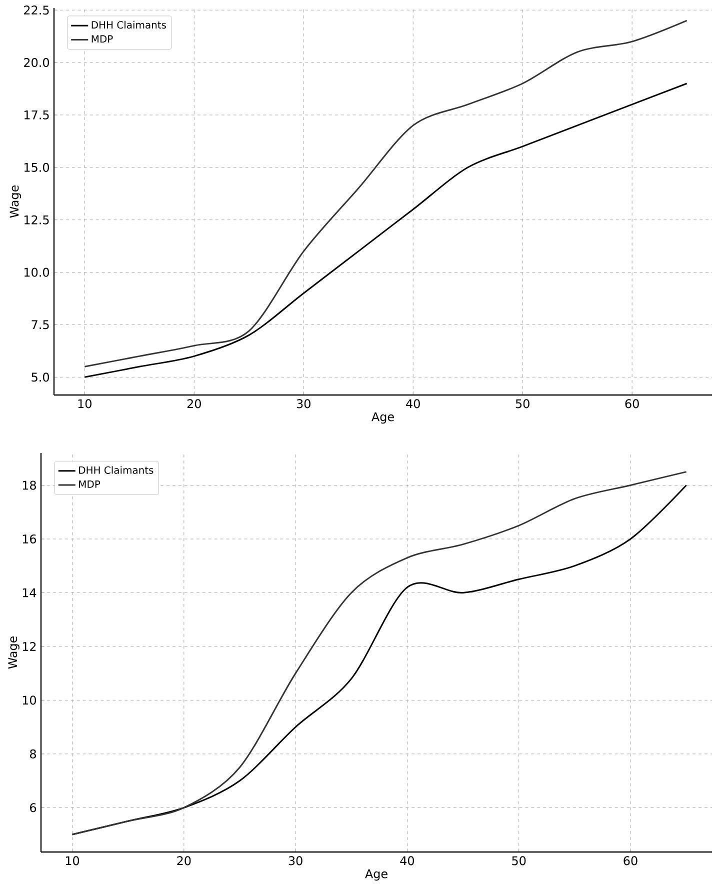 The image size is (714, 891). Describe the element at coordinates (40, 325) in the screenshot. I see `y-tick-label: 7.5` at that location.